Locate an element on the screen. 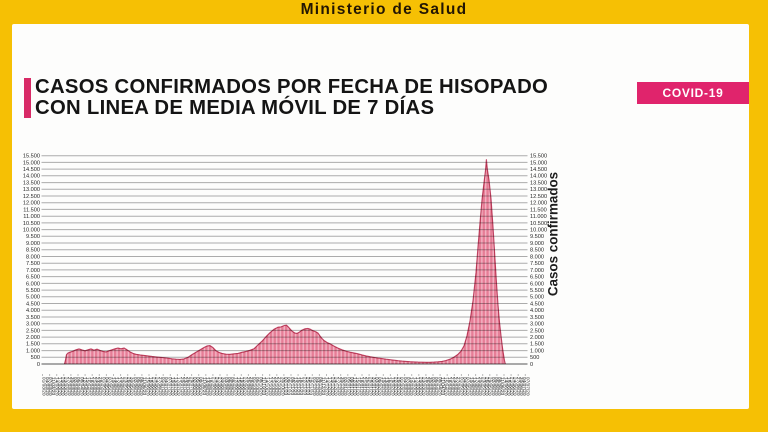 This screenshot has width=768, height=432. svg-text: 19/02/20 is located at coordinates (392, 386).